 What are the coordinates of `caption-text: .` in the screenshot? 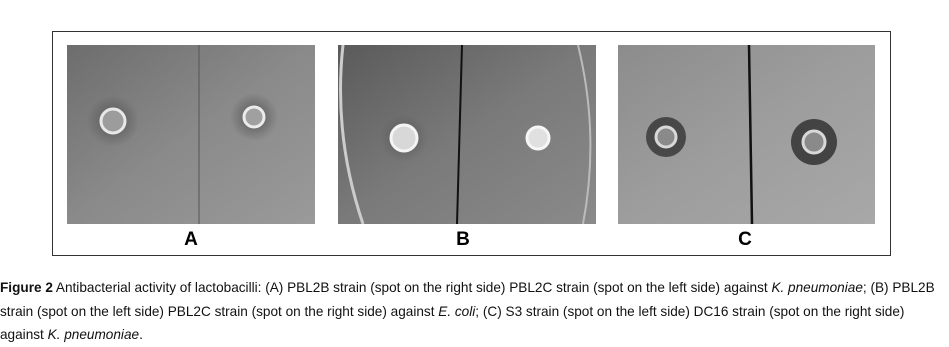 It's located at (141, 334).